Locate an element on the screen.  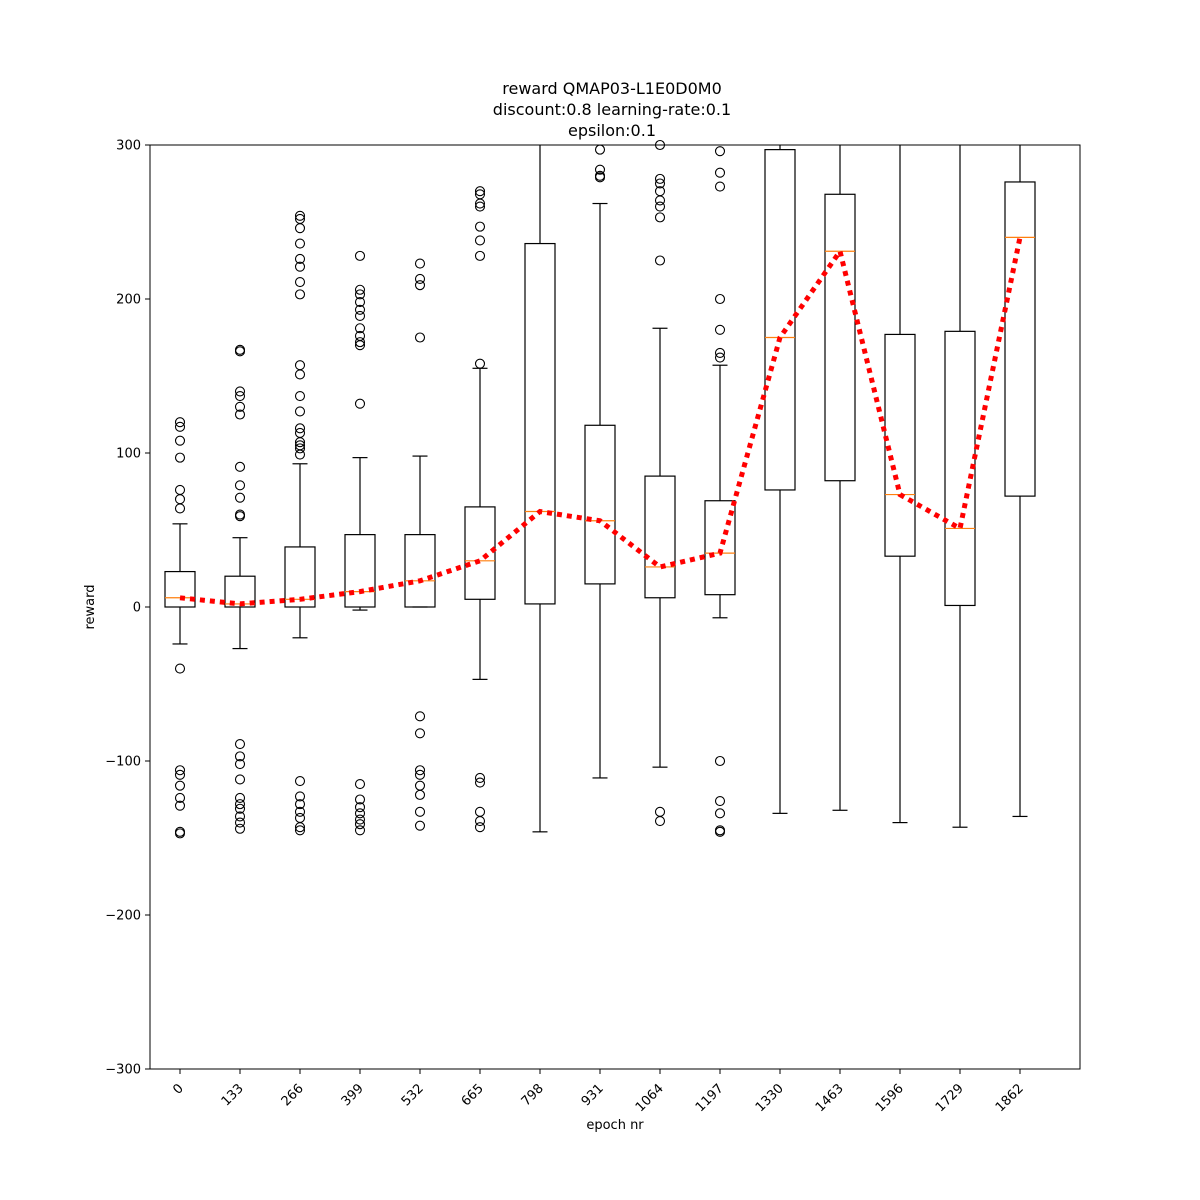
y-axis-label: reward is located at coordinates (90, 606).